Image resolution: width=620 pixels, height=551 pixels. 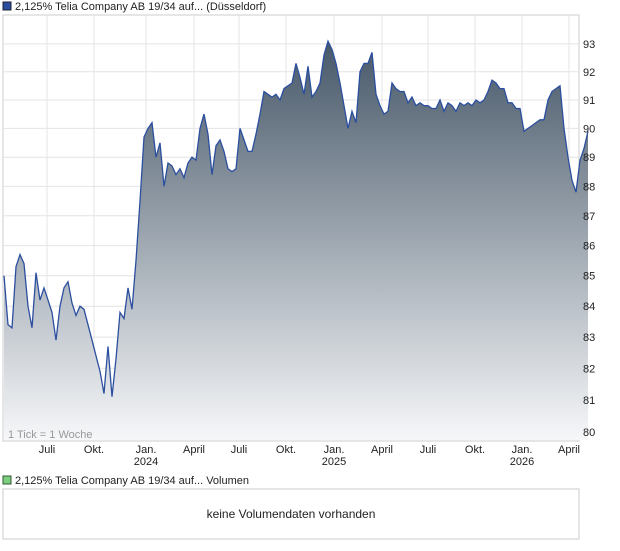 I want to click on y-tick-label: 88, so click(x=589, y=187).